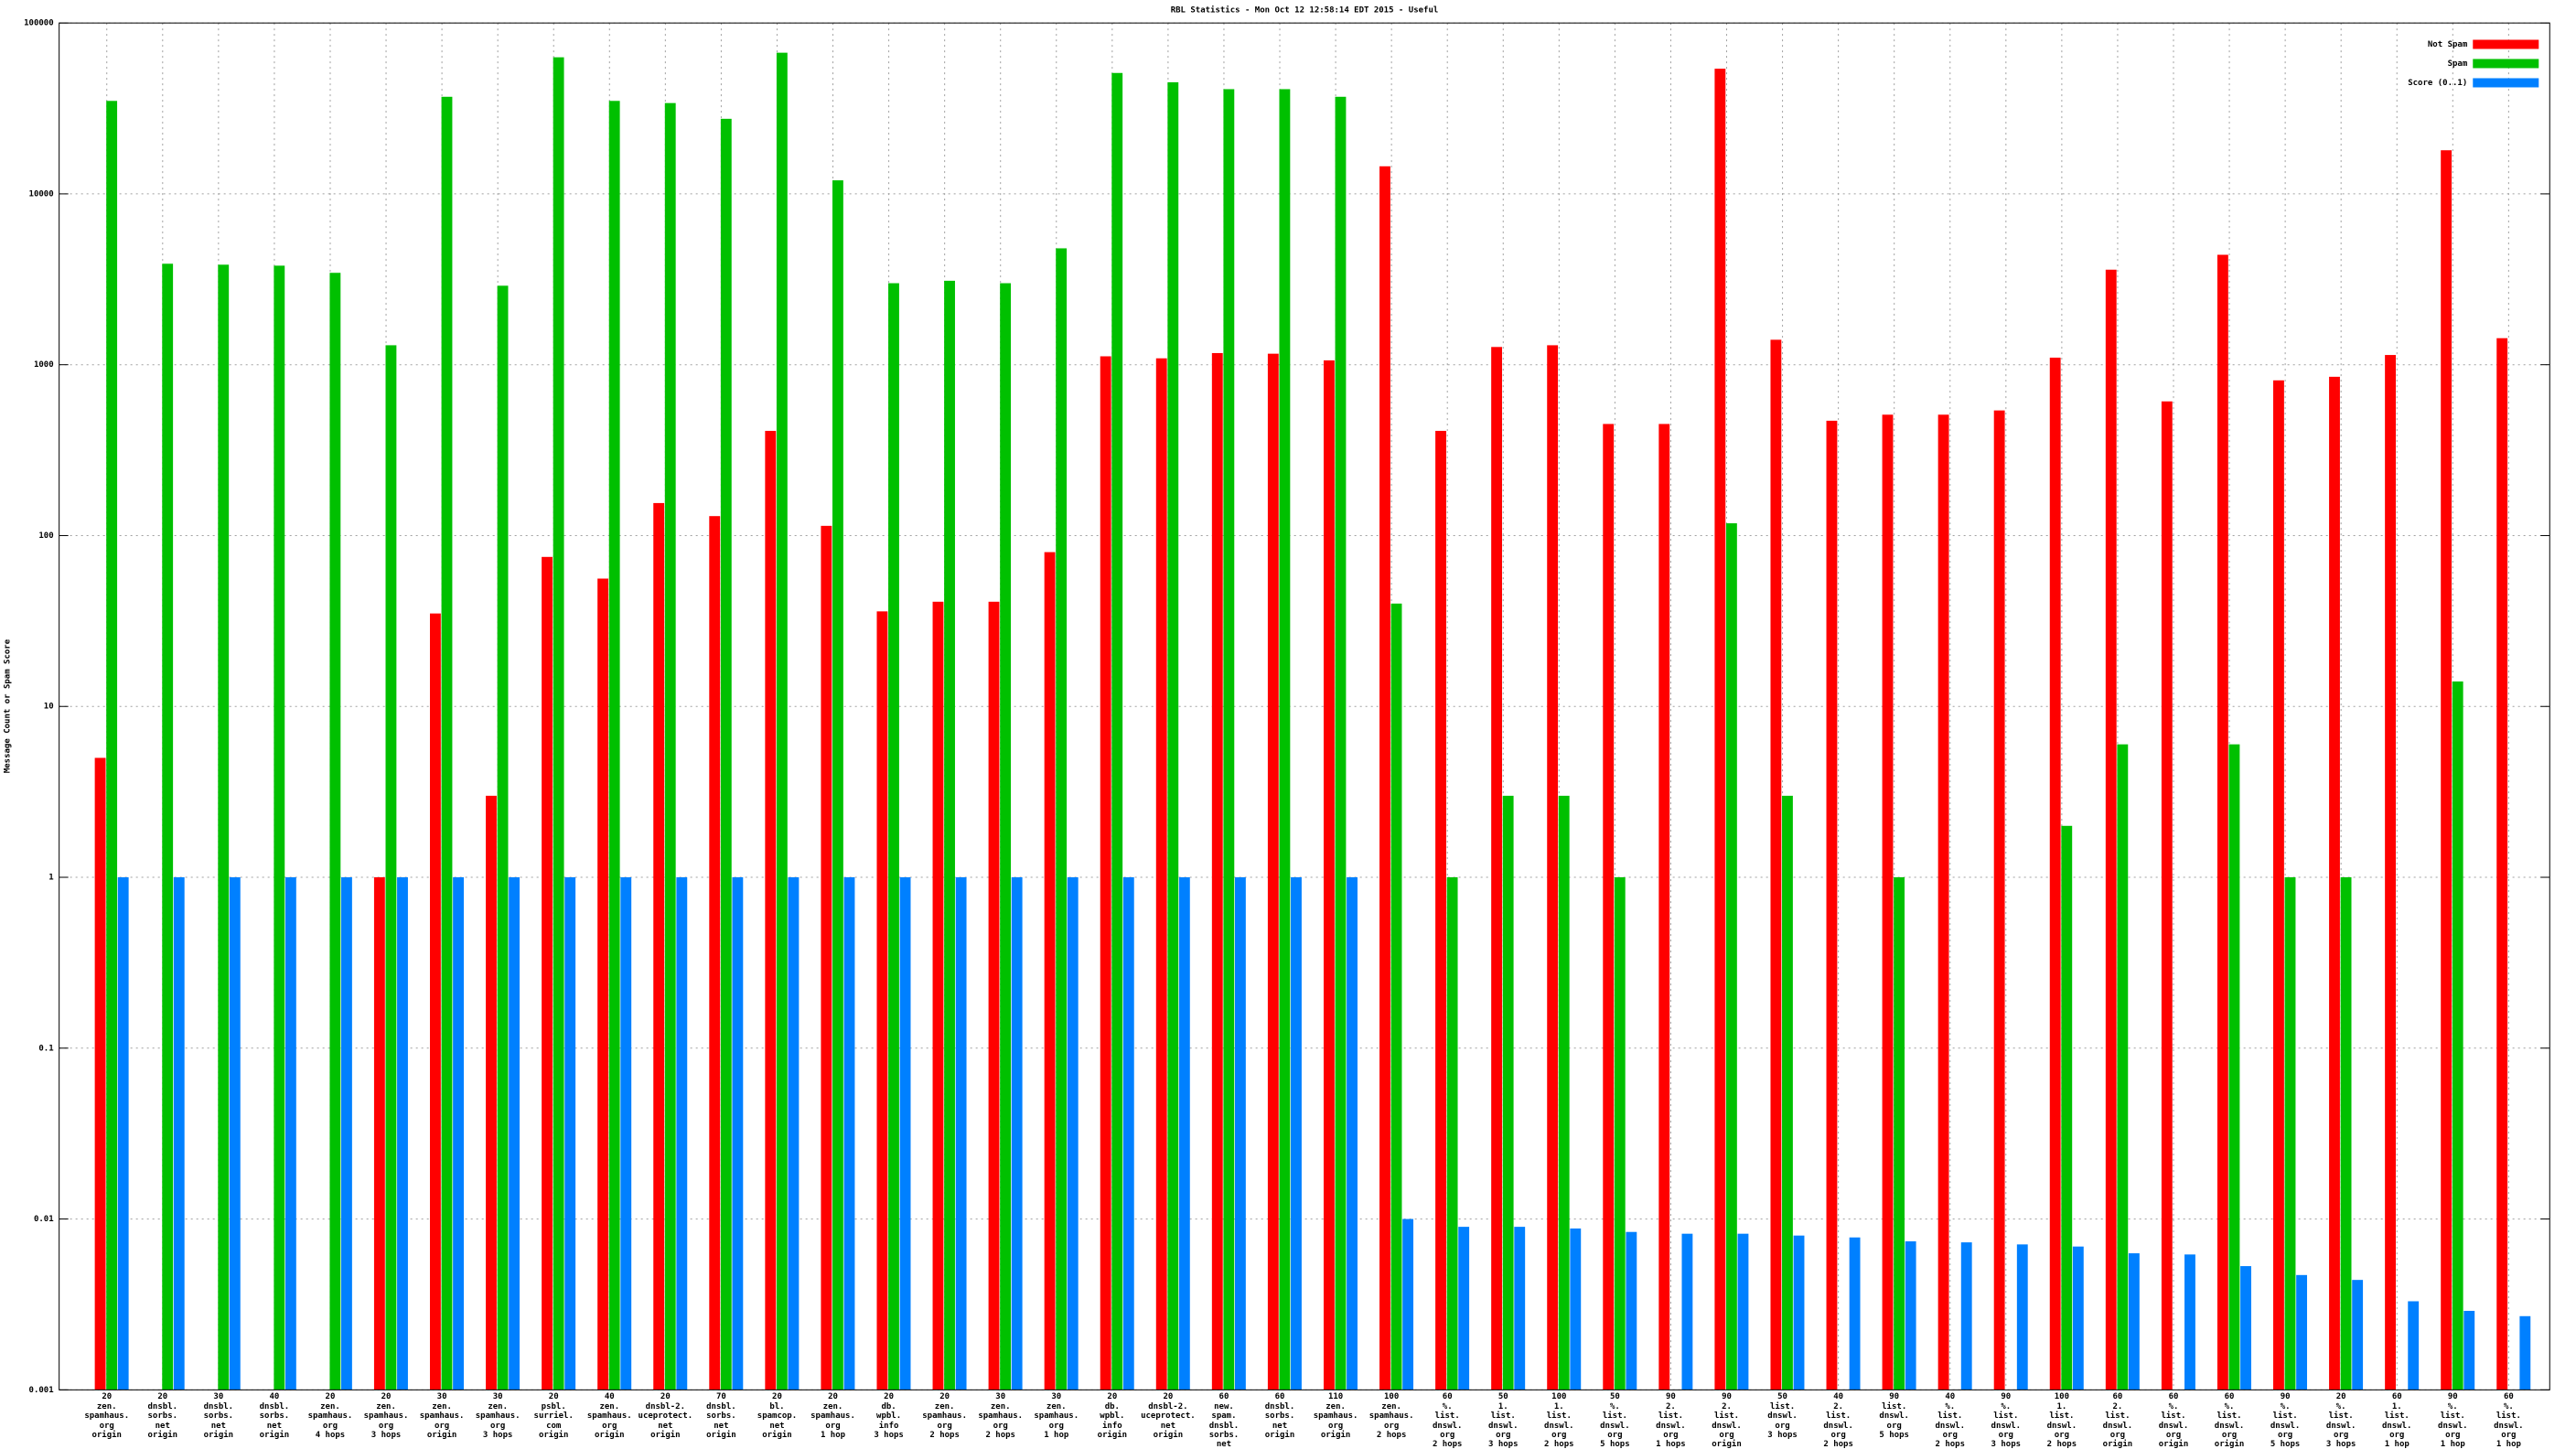 Image resolution: width=2576 pixels, height=1449 pixels. Describe the element at coordinates (386, 1416) in the screenshot. I see `x-tick-label: 20 zen. spamhaus. org 3 hops` at that location.